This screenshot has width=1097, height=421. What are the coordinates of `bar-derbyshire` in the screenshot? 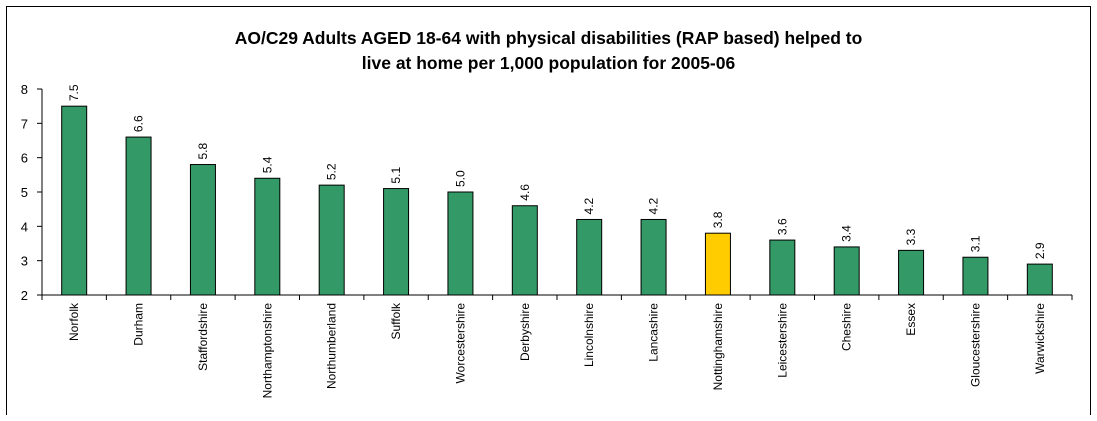 It's located at (524, 250).